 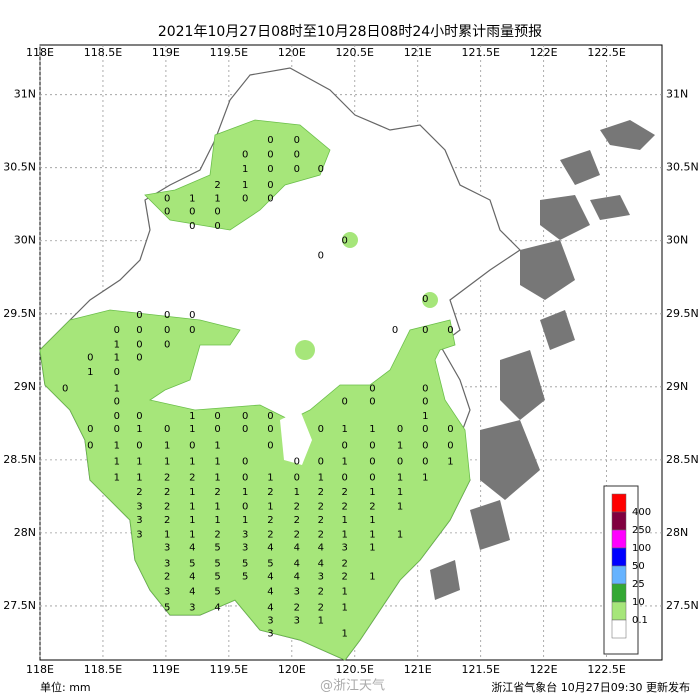 What do you see at coordinates (682, 459) in the screenshot?
I see `y-tick-label: 28.5N` at bounding box center [682, 459].